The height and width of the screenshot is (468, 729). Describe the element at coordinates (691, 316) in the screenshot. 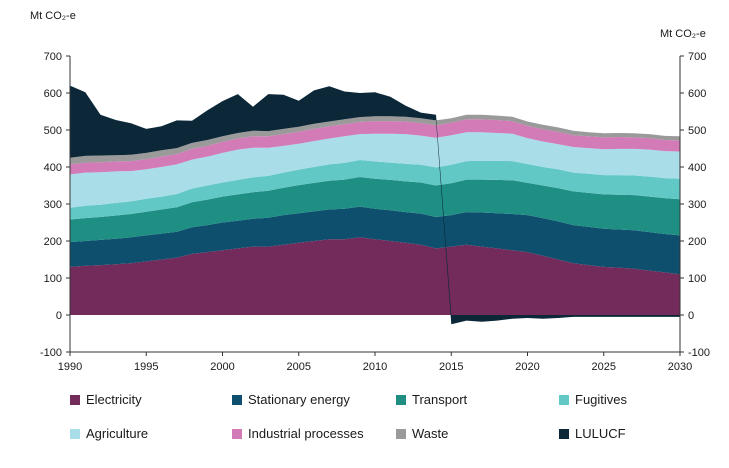

I see `y-tick-label-right: 0` at that location.